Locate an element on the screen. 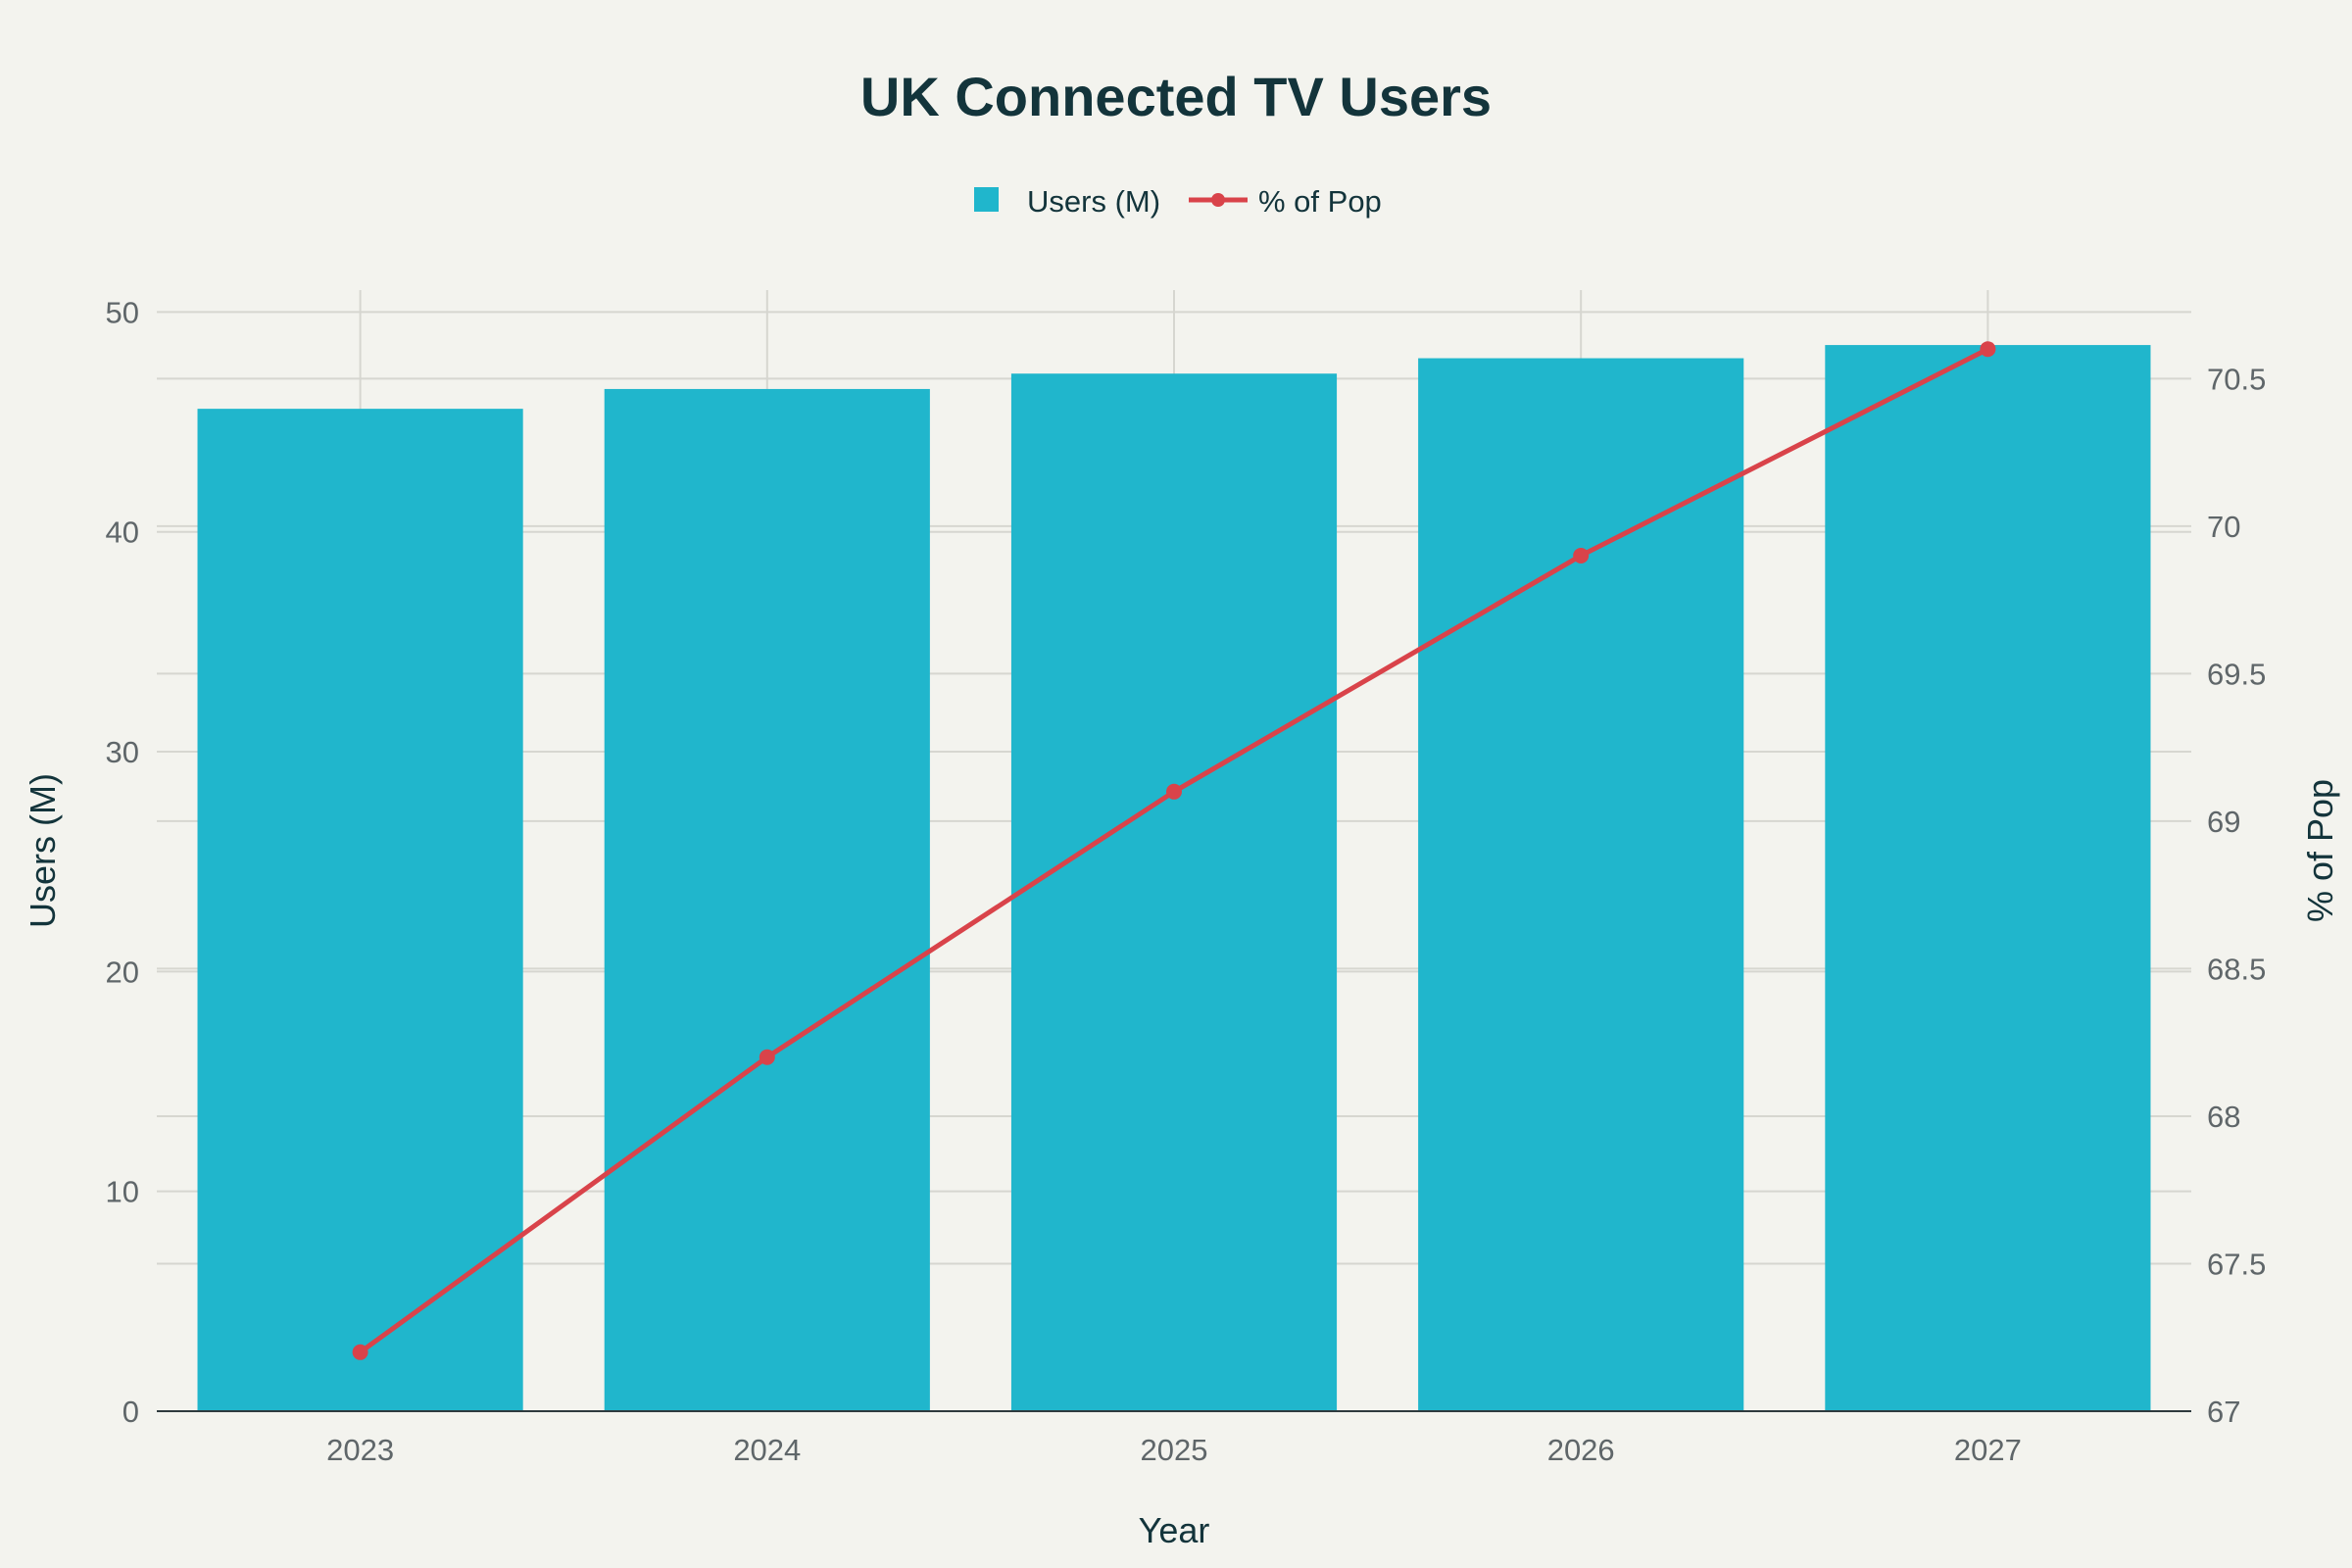  y-right-tick-67: 67 is located at coordinates (2223, 1412).